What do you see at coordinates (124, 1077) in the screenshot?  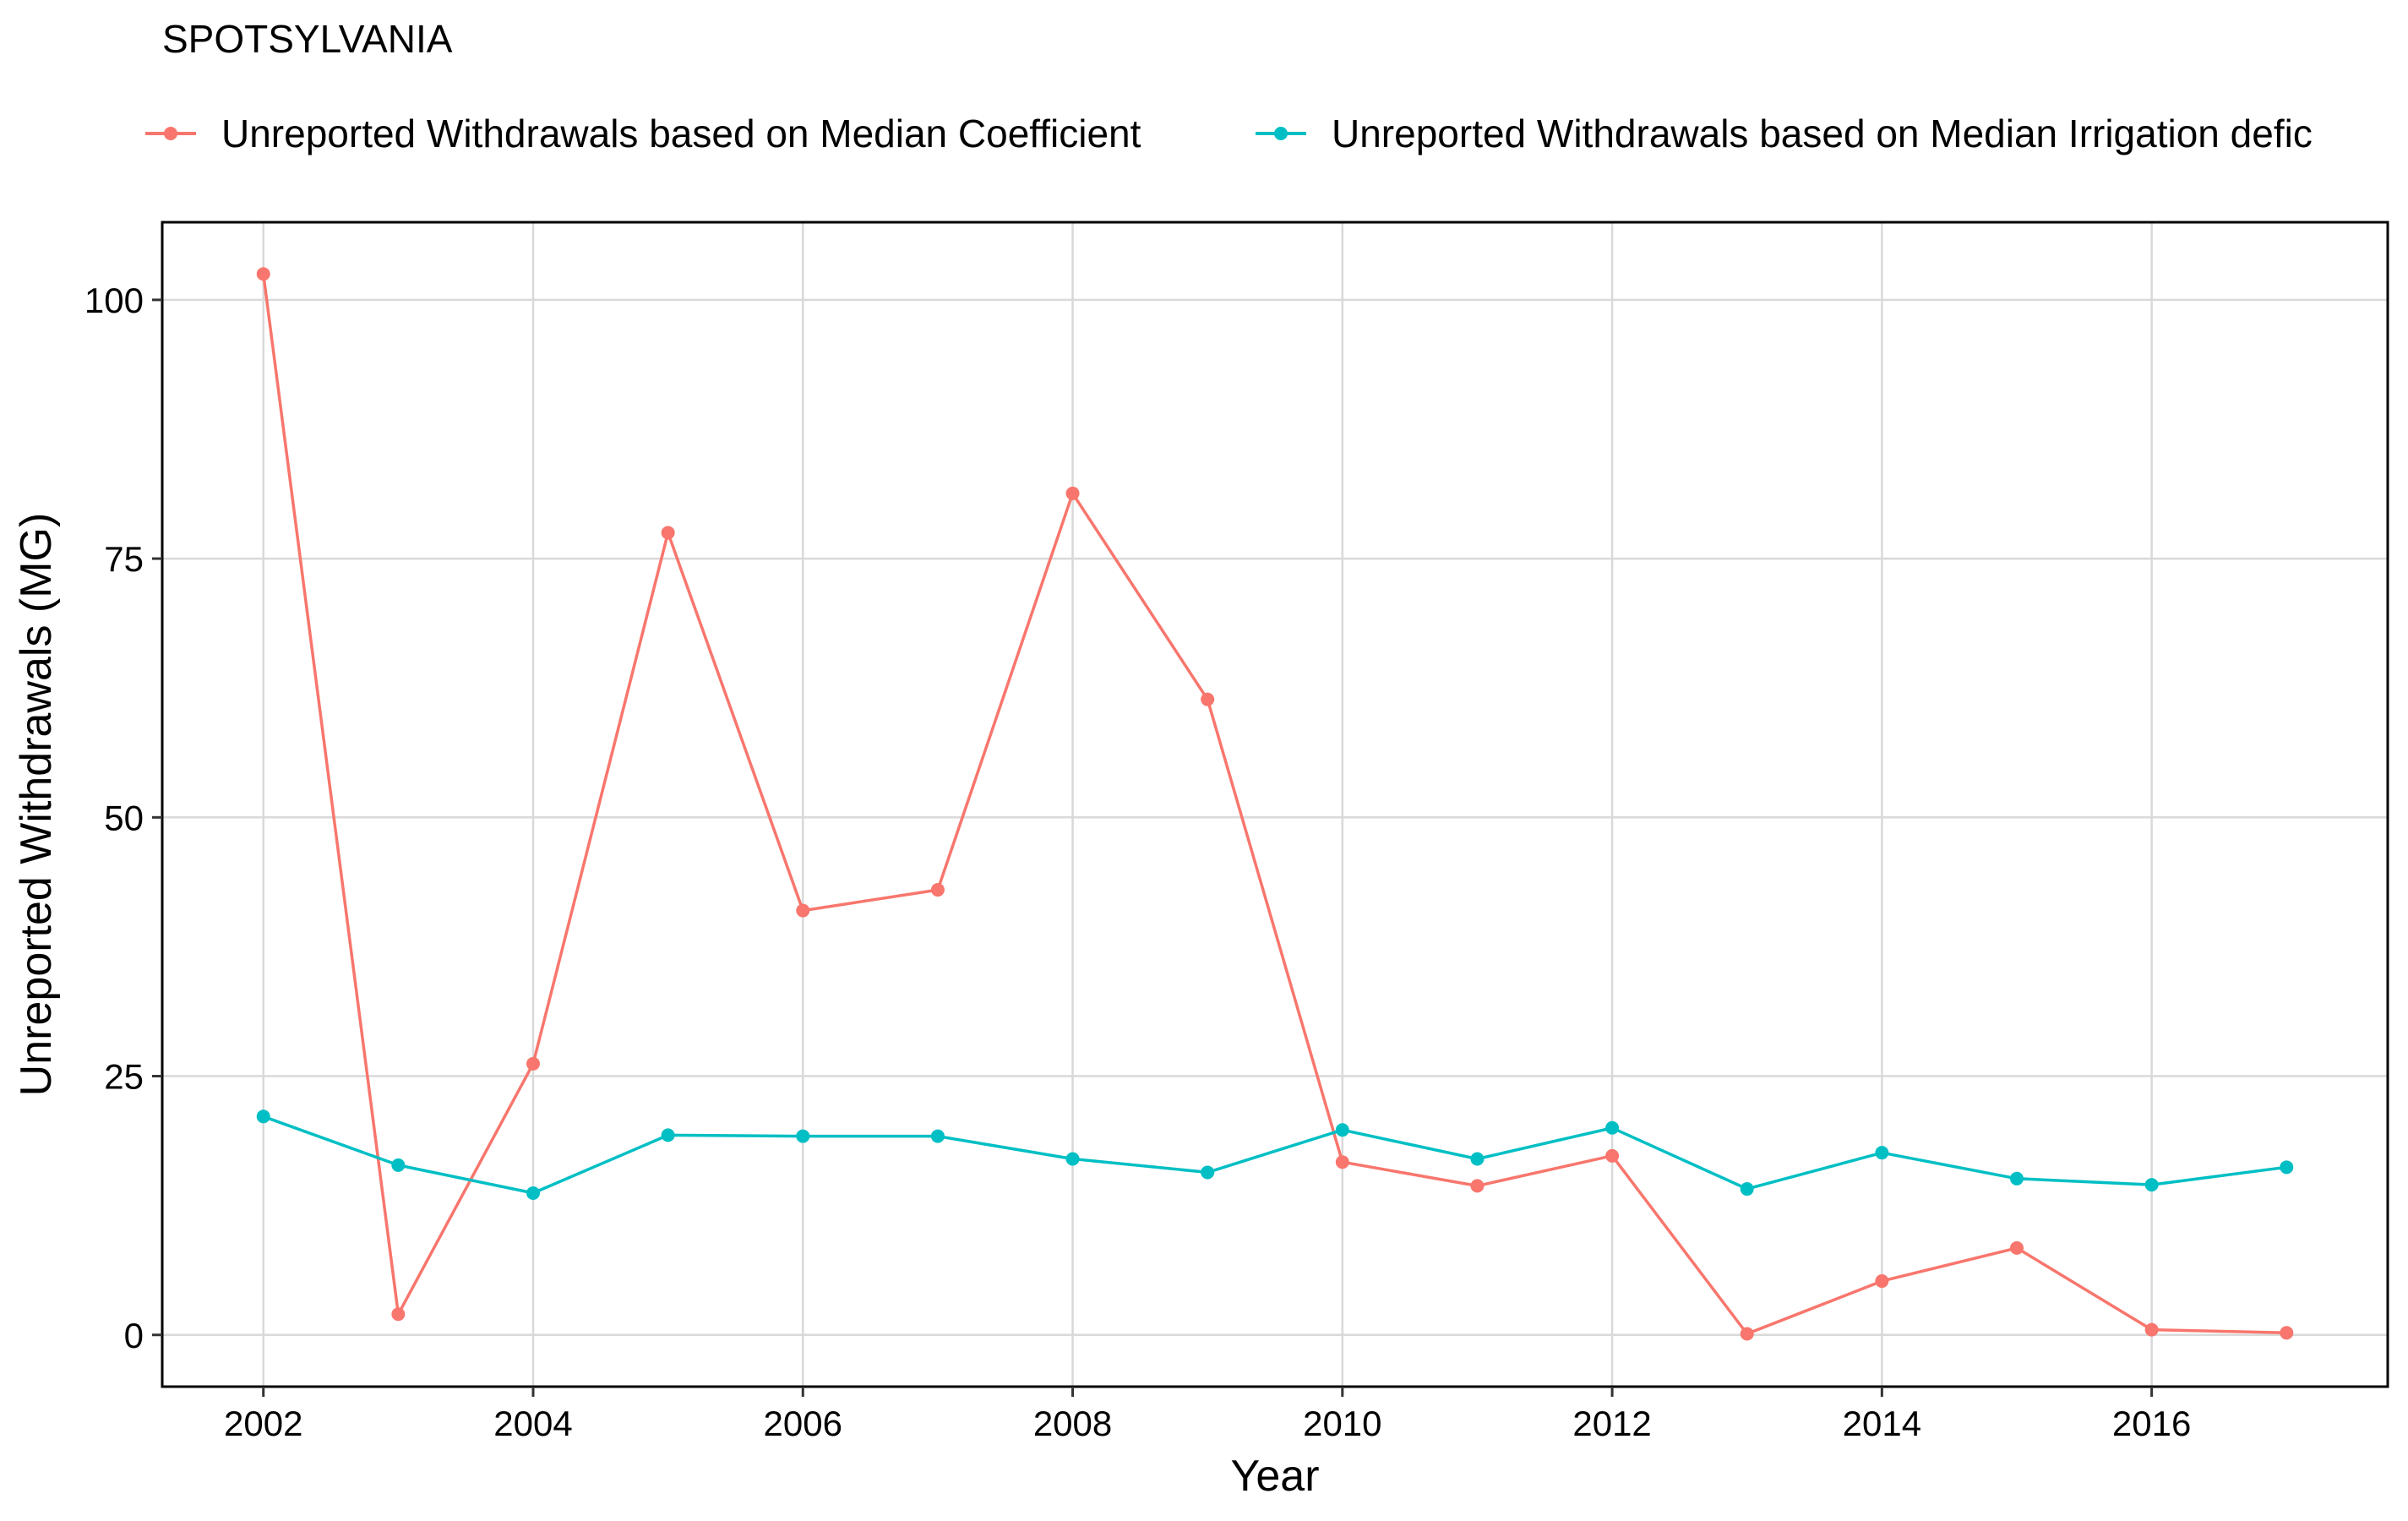 I see `y-tick-label: 25` at bounding box center [124, 1077].